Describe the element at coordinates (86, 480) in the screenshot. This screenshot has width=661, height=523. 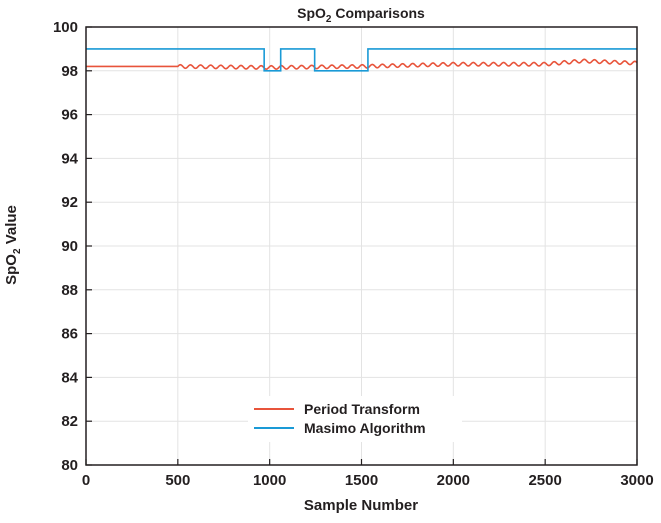
I see `x-tick-label: 0` at that location.